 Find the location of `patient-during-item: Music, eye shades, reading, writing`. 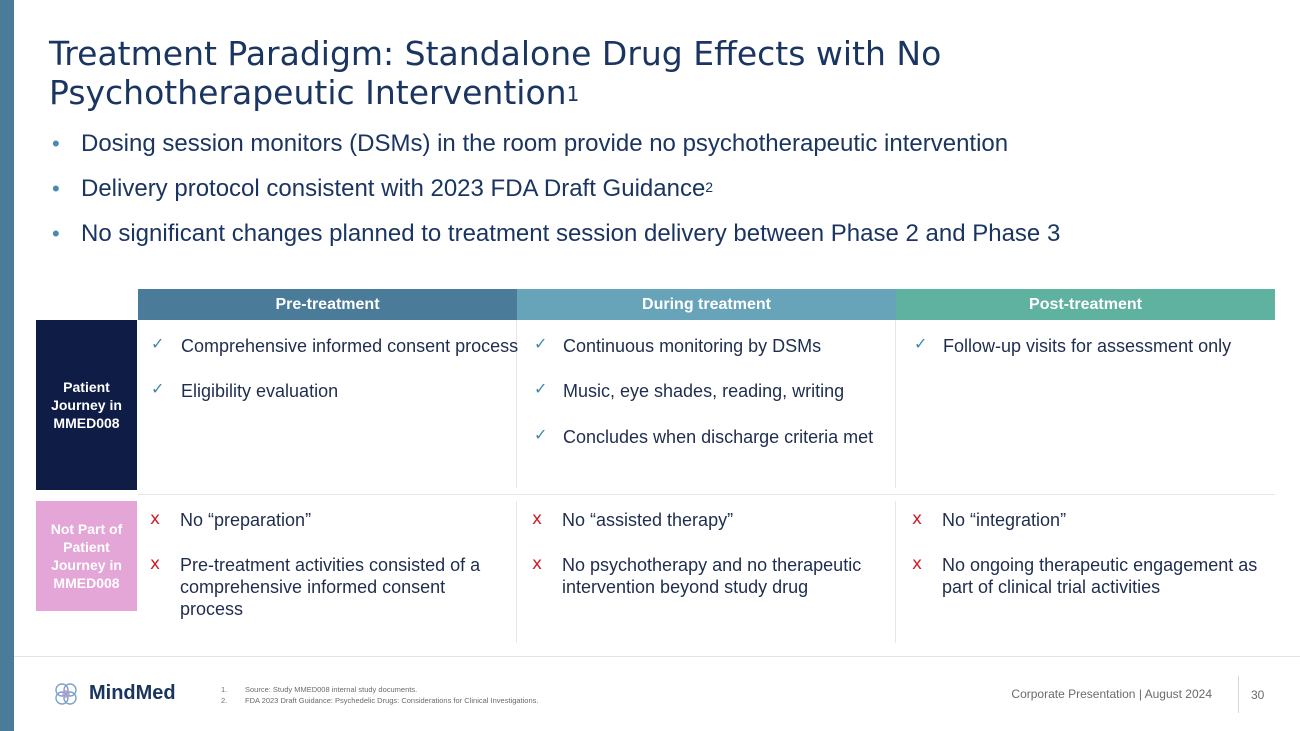

patient-during-item: Music, eye shades, reading, writing is located at coordinates (704, 391).